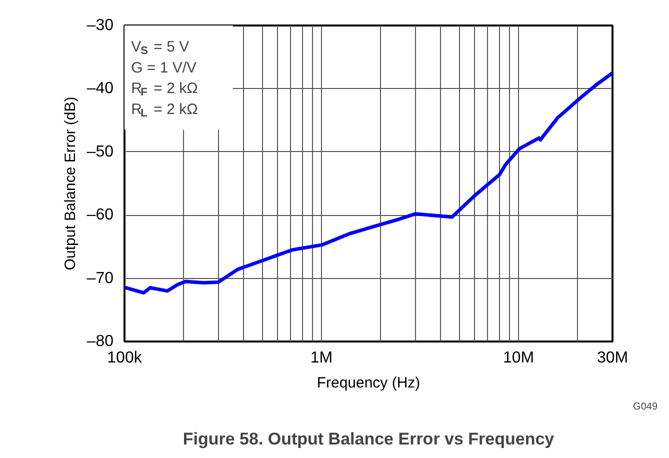 This screenshot has height=458, width=669. Describe the element at coordinates (70, 183) in the screenshot. I see `y-axis-title: Output Balance Error (dB)` at that location.